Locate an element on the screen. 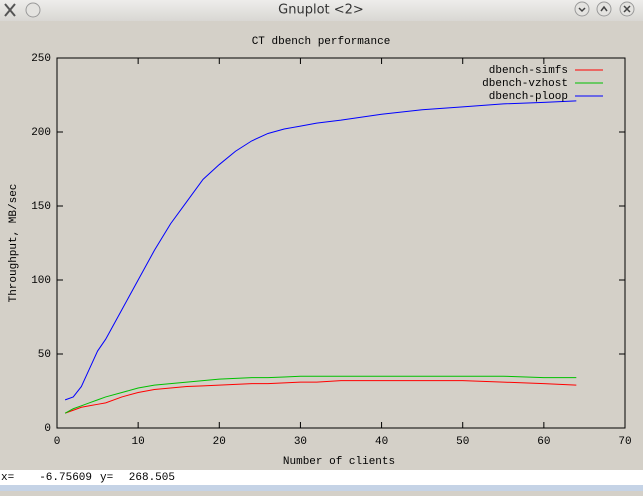 The image size is (643, 496). legend-label: dbench-ploop is located at coordinates (528, 97).